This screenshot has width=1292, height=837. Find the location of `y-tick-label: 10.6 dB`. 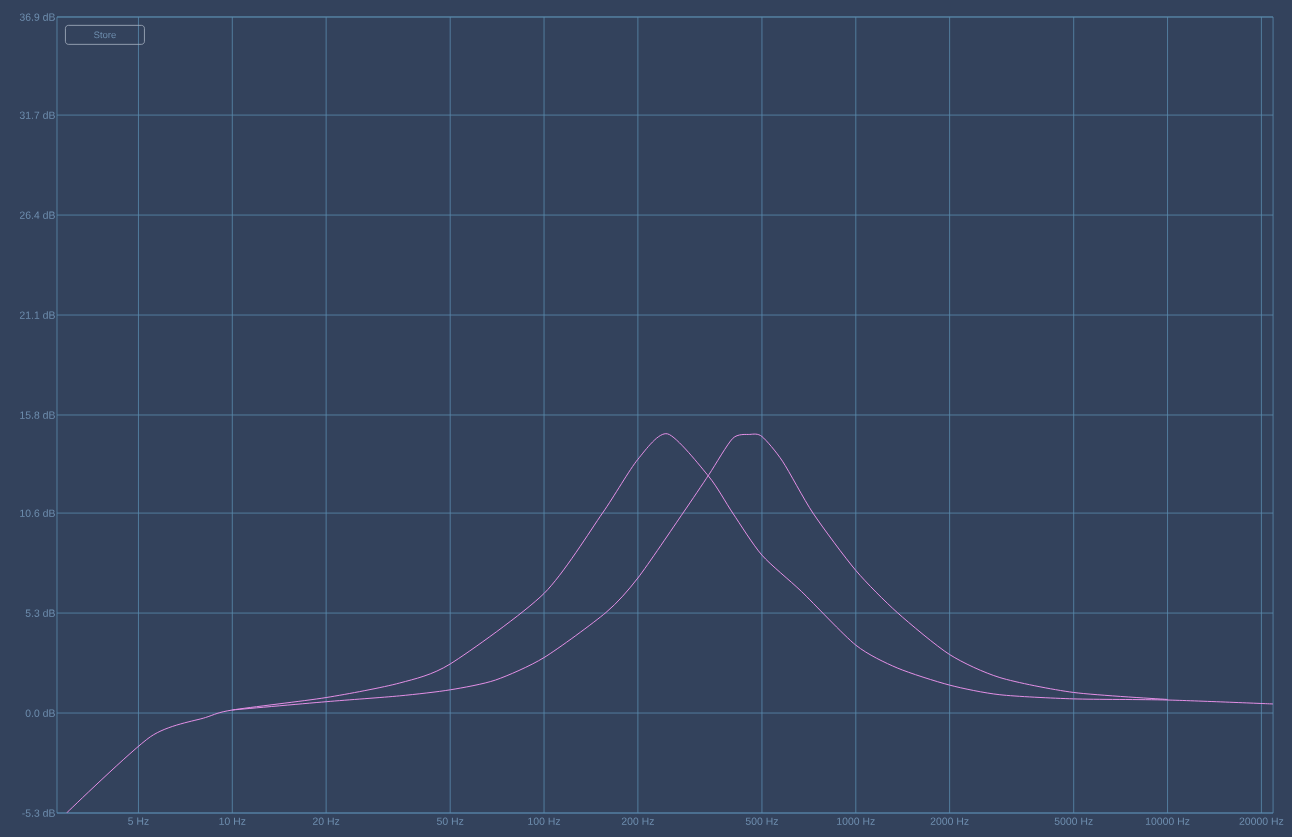

y-tick-label: 10.6 dB is located at coordinates (37, 513).